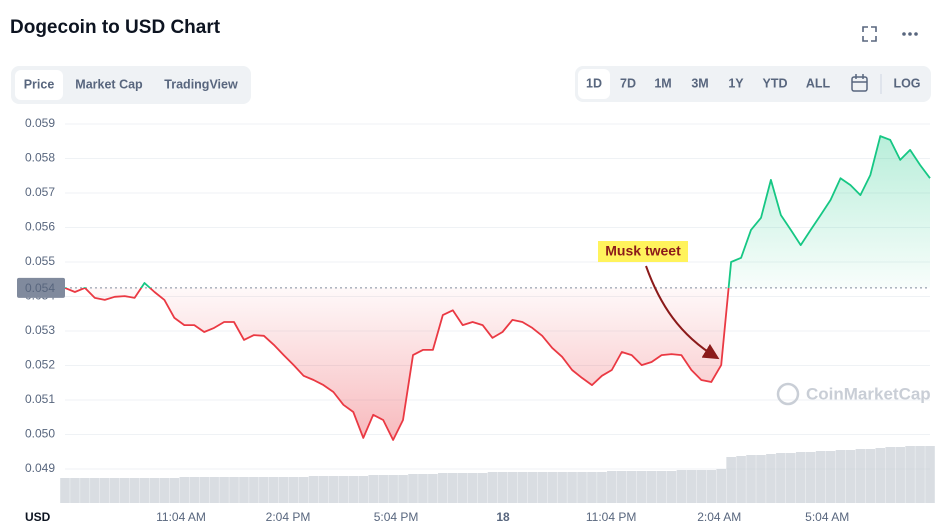  Describe the element at coordinates (40, 261) in the screenshot. I see `y-tick-label: 0.055` at that location.